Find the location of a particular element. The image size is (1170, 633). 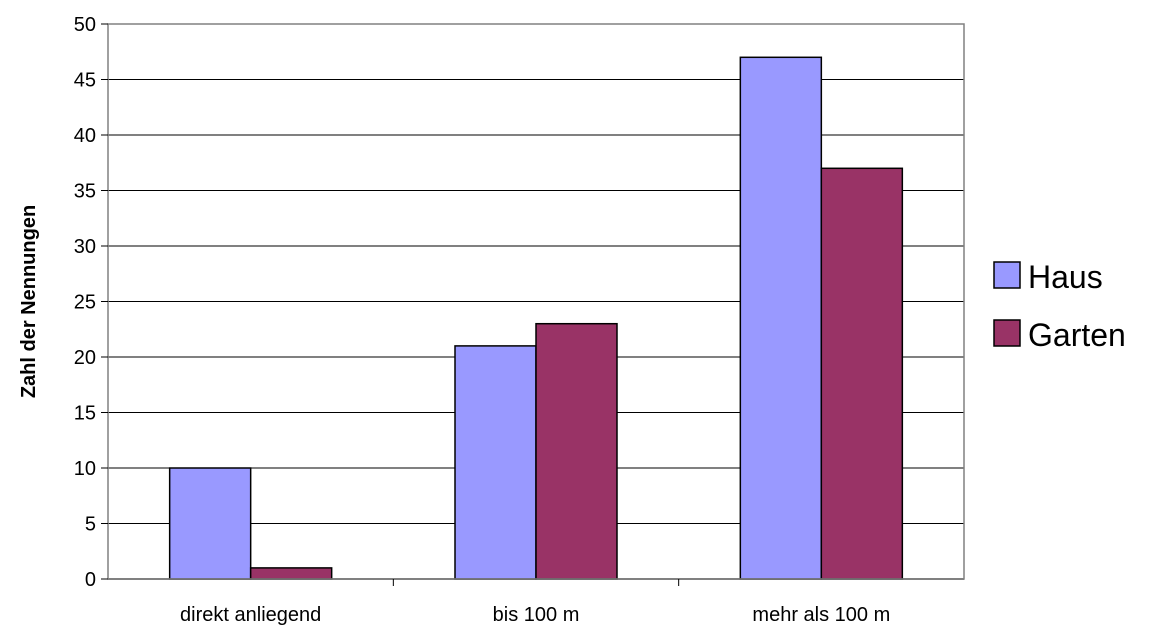

y-tick-label: 0 is located at coordinates (90, 580).